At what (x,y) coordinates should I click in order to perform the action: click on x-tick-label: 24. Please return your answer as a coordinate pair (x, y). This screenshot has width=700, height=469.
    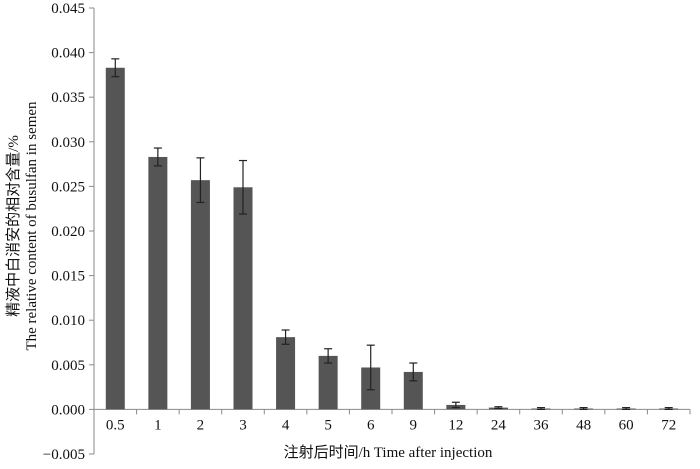
    Looking at the image, I should click on (499, 425).